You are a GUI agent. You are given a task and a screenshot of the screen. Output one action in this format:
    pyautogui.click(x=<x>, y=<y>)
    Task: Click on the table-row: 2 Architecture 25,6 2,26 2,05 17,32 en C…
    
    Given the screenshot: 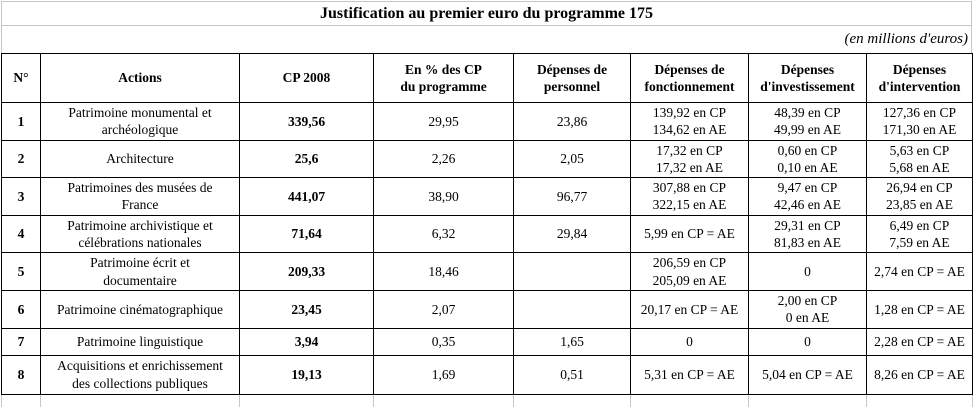 What is the action you would take?
    pyautogui.click(x=487, y=159)
    